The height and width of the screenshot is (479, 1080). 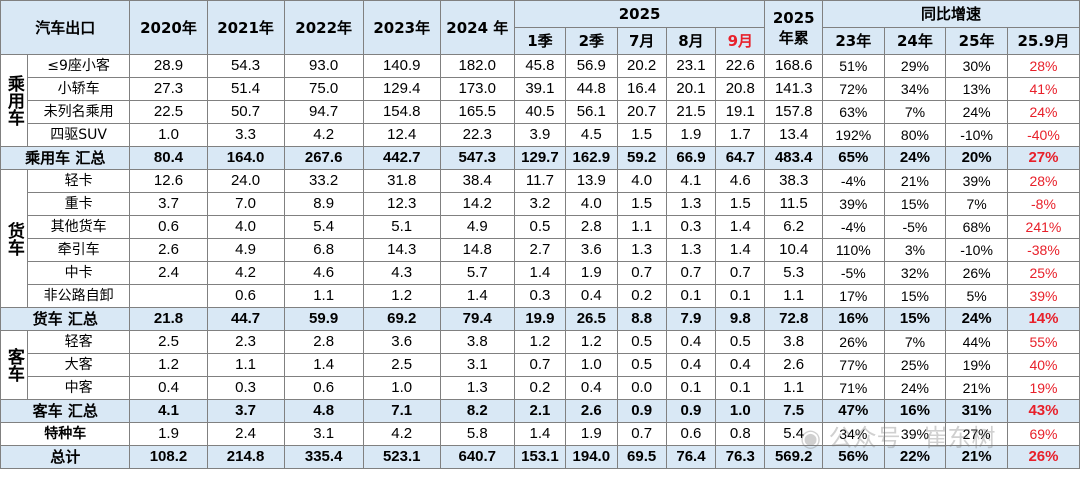 What do you see at coordinates (691, 89) in the screenshot?
I see `value-cell: 20.1` at bounding box center [691, 89].